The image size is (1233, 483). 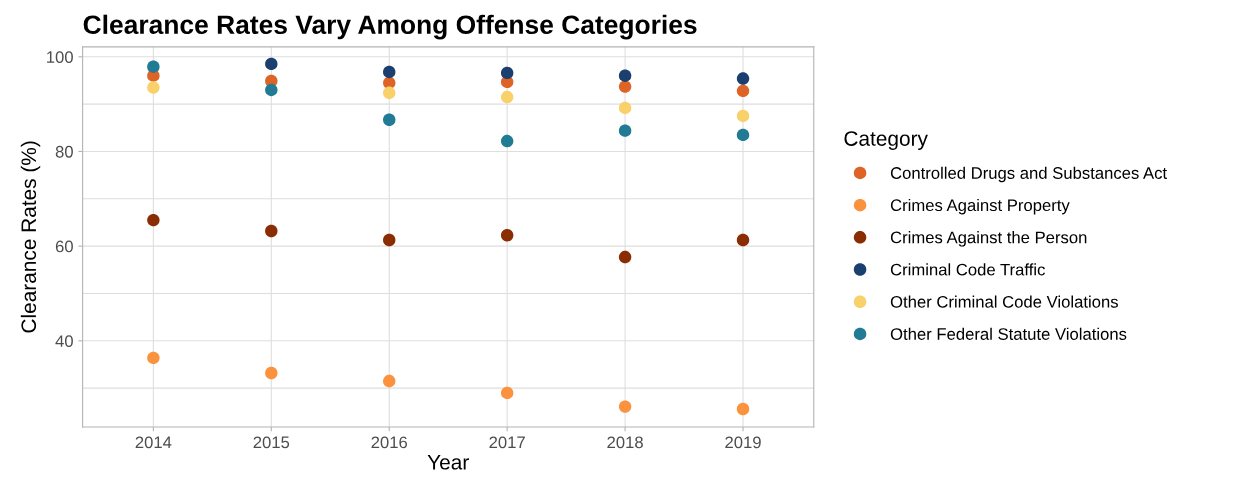 I want to click on x-axis-title: Year, so click(x=448, y=462).